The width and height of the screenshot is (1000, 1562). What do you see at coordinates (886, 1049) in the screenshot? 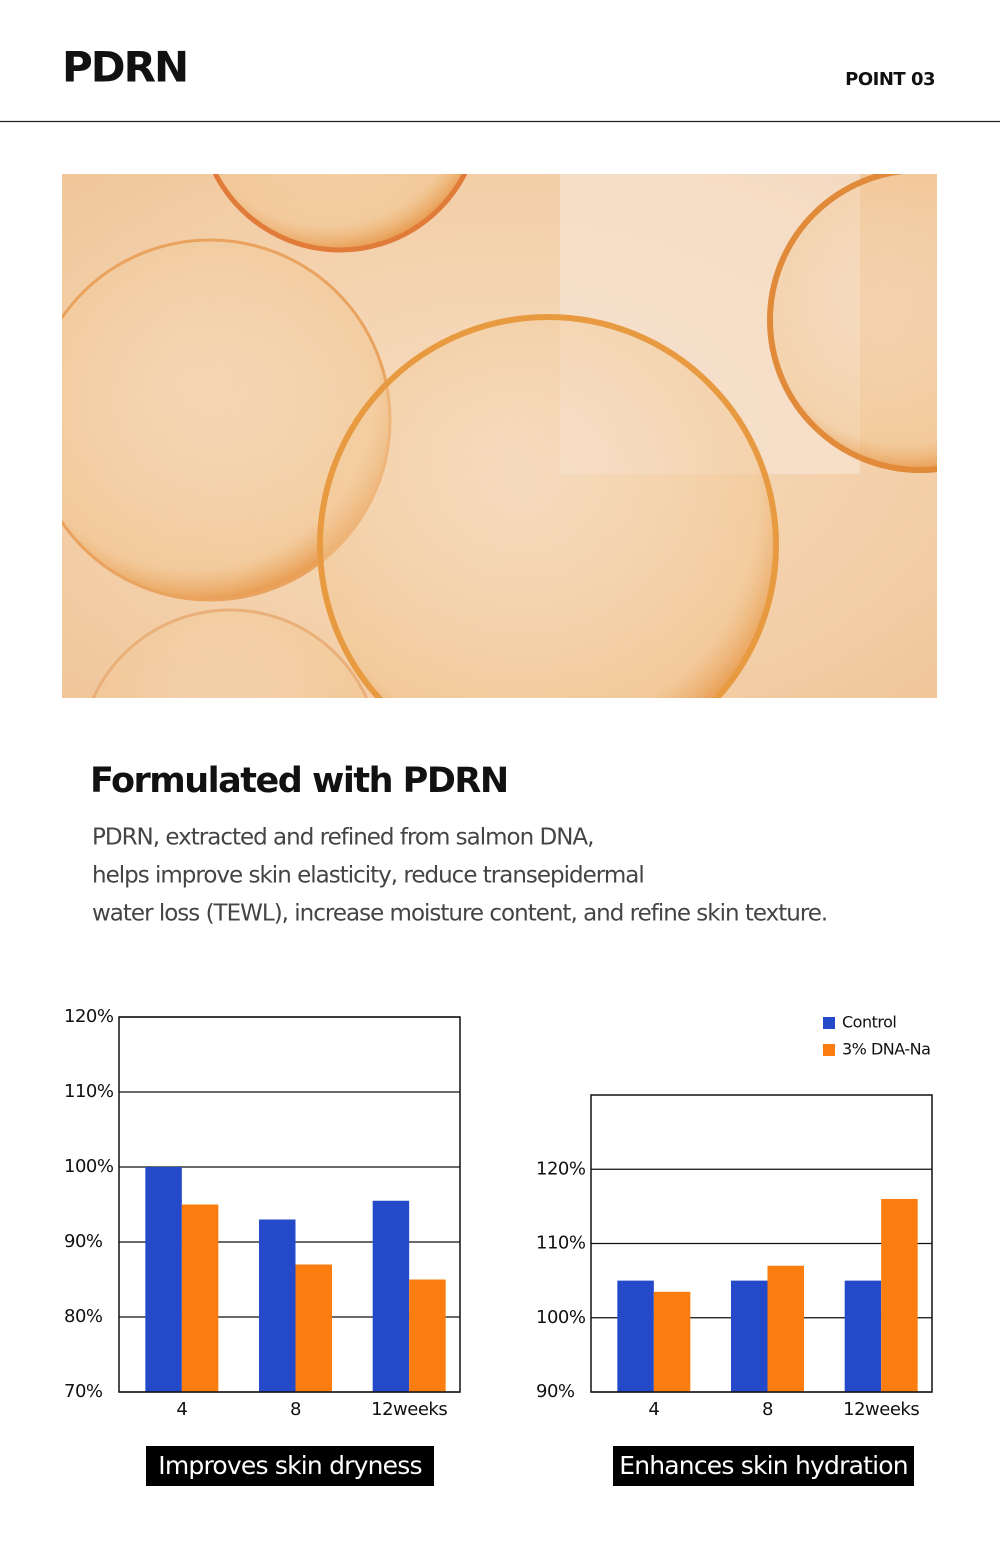
I see `legend-label: 3% DNA-Na` at bounding box center [886, 1049].